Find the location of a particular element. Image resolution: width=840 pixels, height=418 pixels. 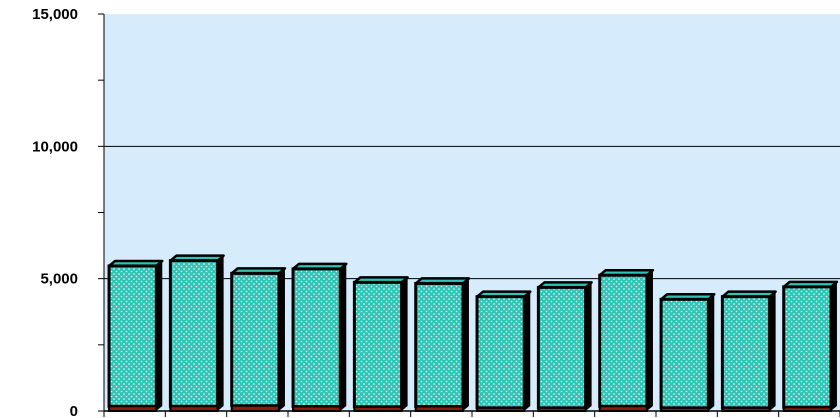

y-tick-labels: 0 5,000 10,000 15,000 is located at coordinates (55, 212).